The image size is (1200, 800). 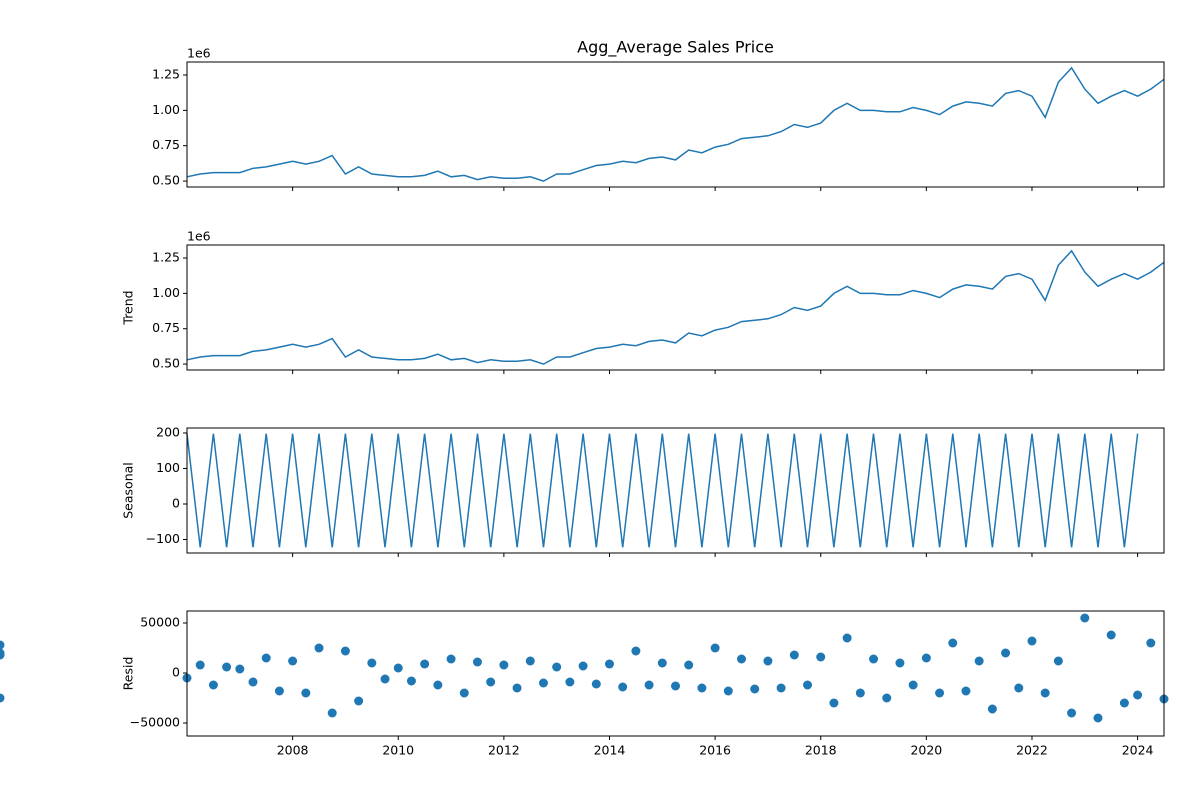 What do you see at coordinates (166, 327) in the screenshot?
I see `y-tick-label: 0.75` at bounding box center [166, 327].